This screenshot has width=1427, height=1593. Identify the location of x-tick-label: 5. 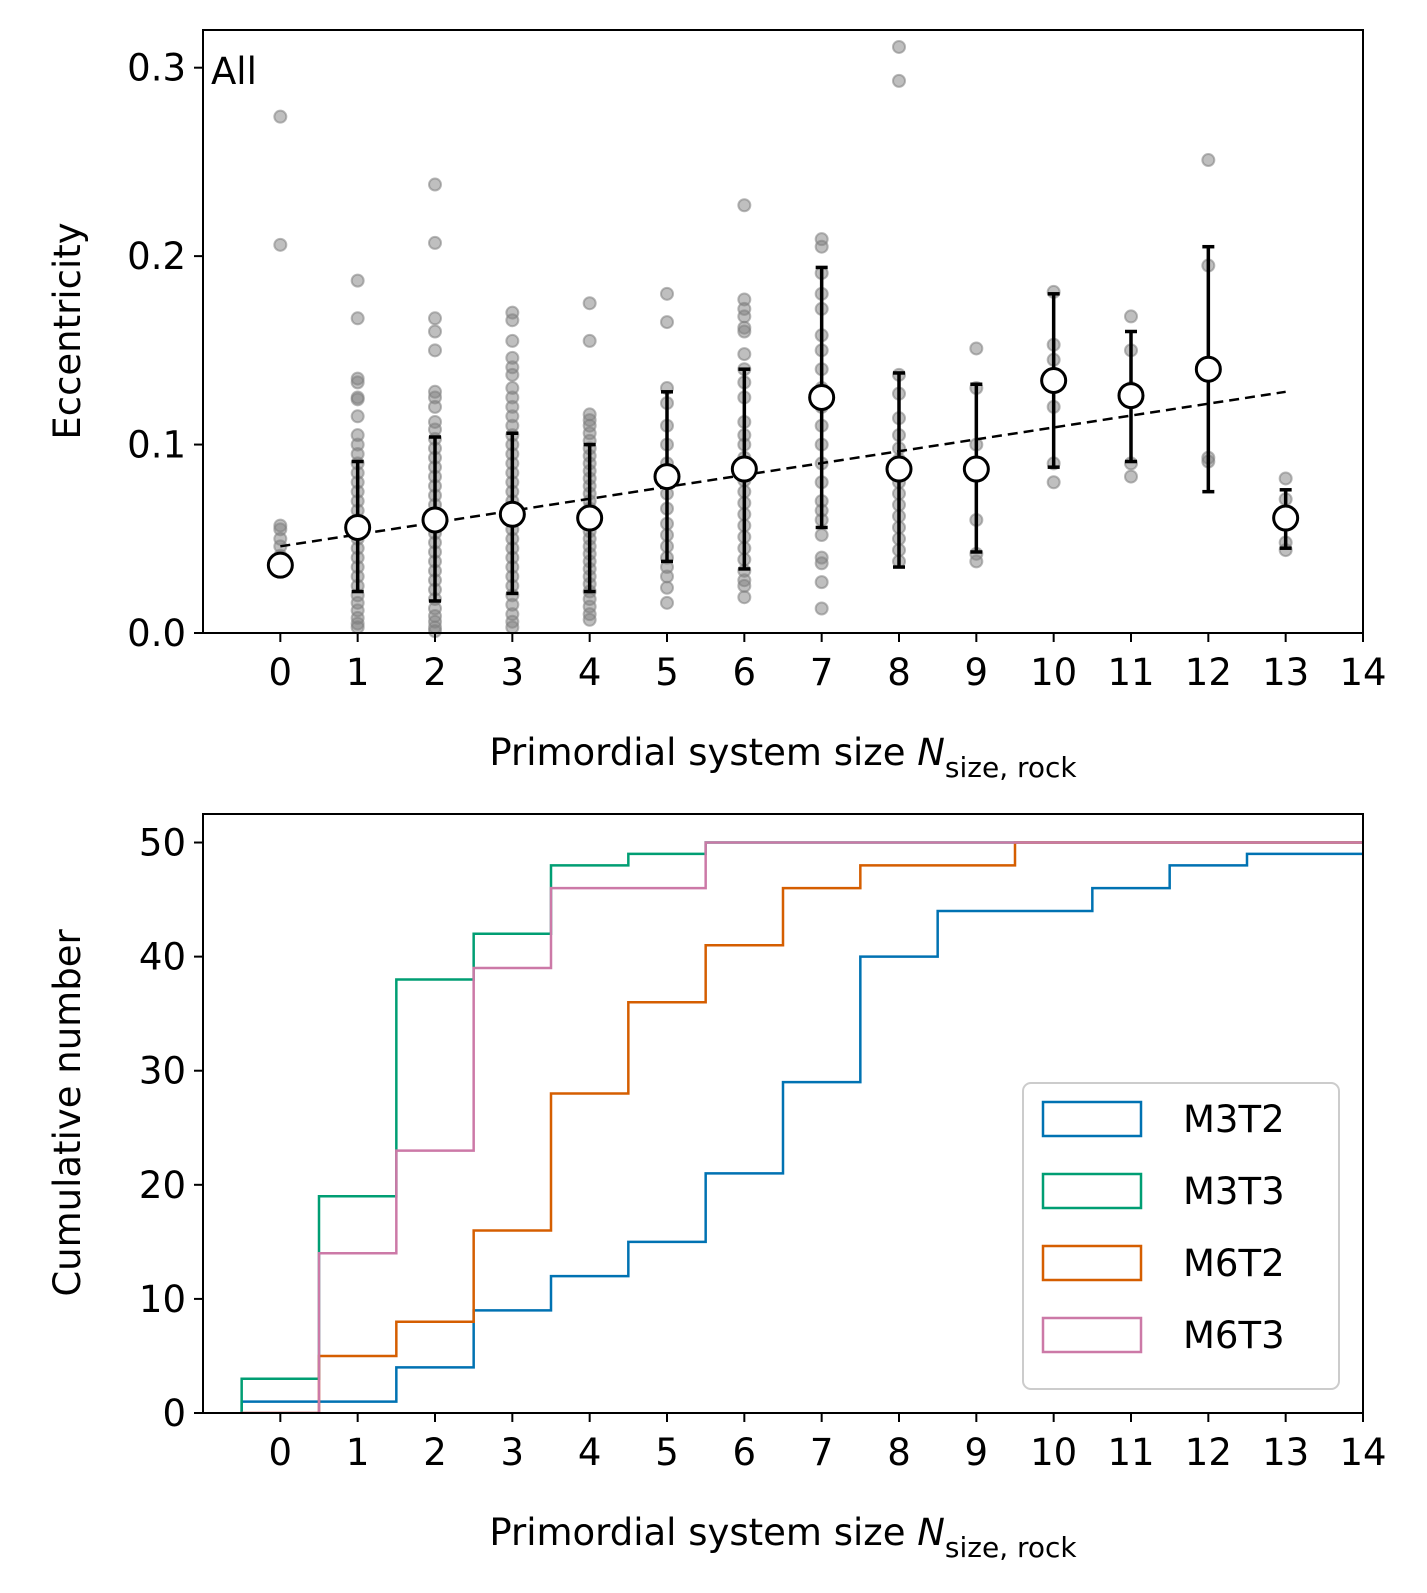
(667, 672).